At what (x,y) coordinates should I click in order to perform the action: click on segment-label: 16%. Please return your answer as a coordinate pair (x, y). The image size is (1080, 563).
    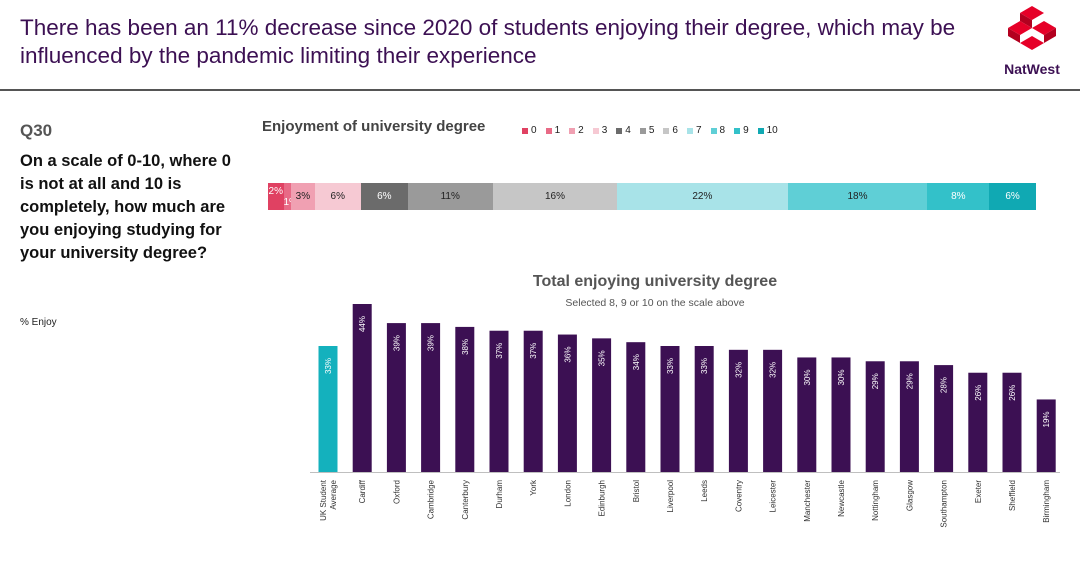
    Looking at the image, I should click on (554, 196).